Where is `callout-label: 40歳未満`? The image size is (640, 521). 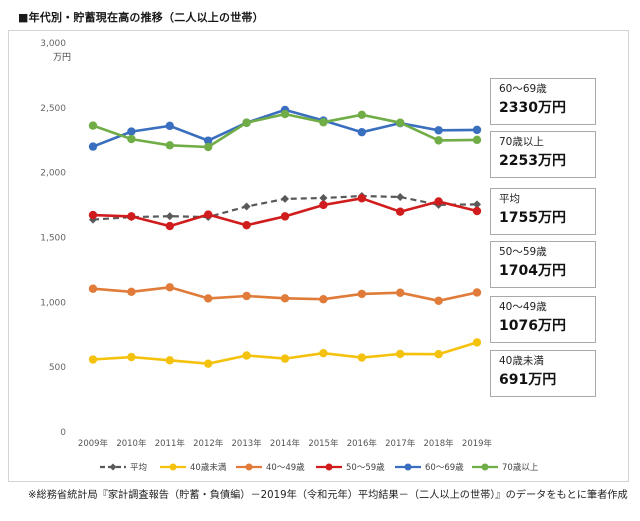
callout-label: 40歳未満 is located at coordinates (521, 361).